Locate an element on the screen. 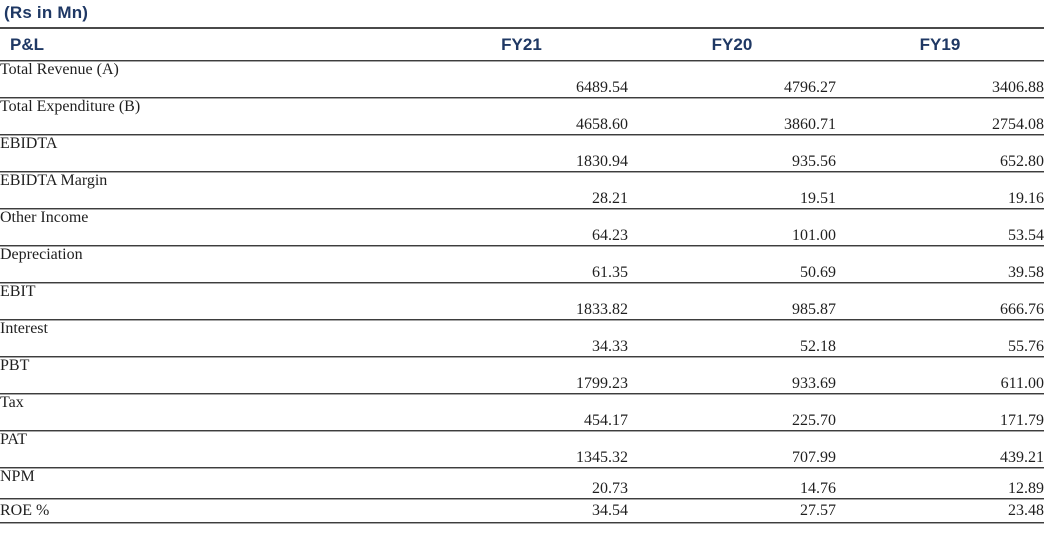 This screenshot has width=1044, height=540. cell-fy20: 14.76 is located at coordinates (732, 483).